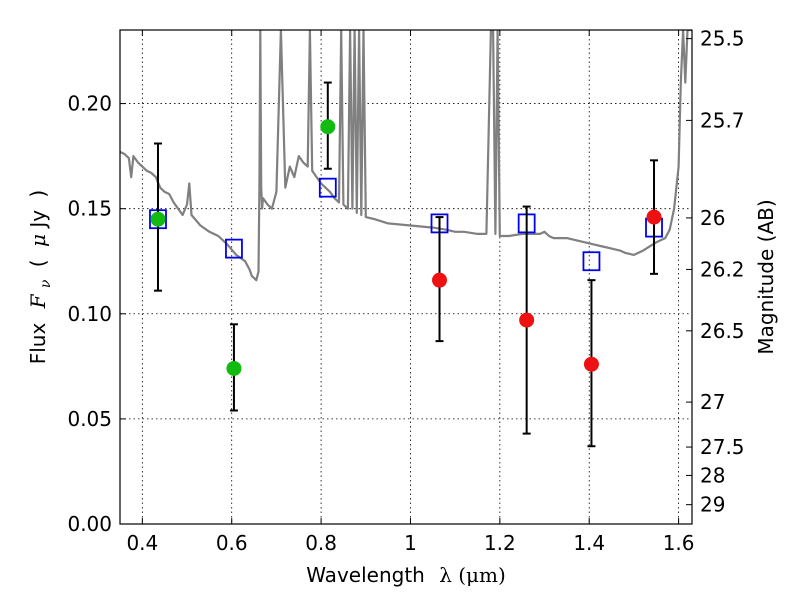  What do you see at coordinates (38, 263) in the screenshot?
I see `y-axis-label-paren-open: (` at bounding box center [38, 263].